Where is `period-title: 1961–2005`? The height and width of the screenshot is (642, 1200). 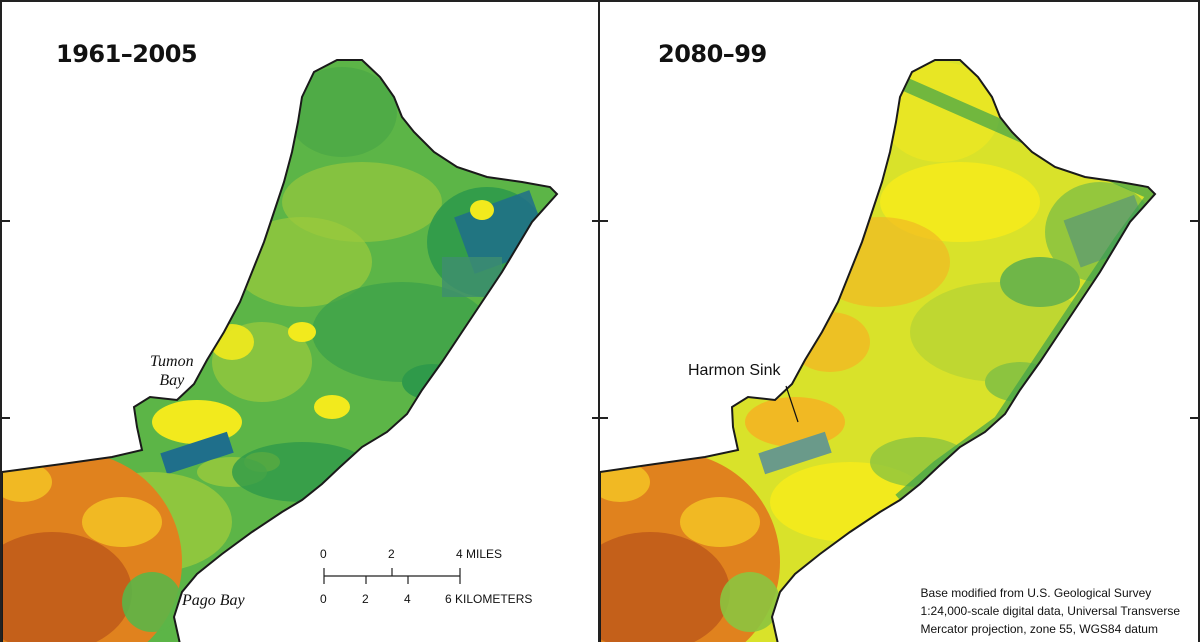
period-title: 1961–2005 is located at coordinates (127, 54).